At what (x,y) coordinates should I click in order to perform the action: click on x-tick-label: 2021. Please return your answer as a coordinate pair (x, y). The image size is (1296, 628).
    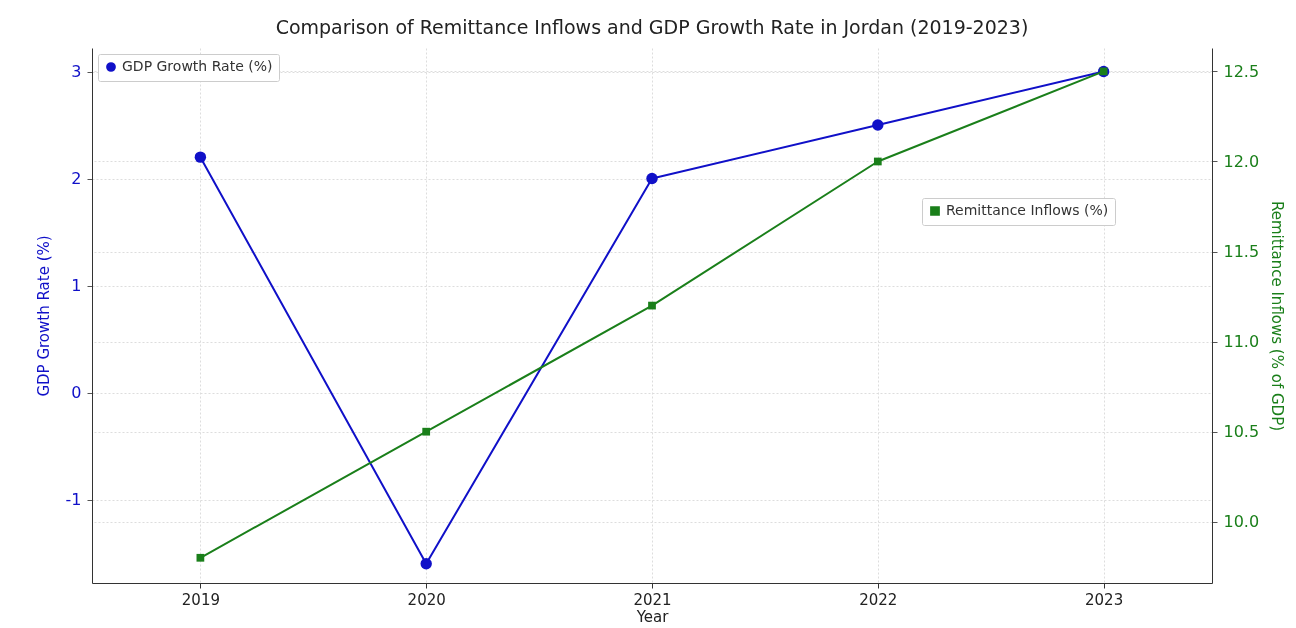
    Looking at the image, I should click on (652, 599).